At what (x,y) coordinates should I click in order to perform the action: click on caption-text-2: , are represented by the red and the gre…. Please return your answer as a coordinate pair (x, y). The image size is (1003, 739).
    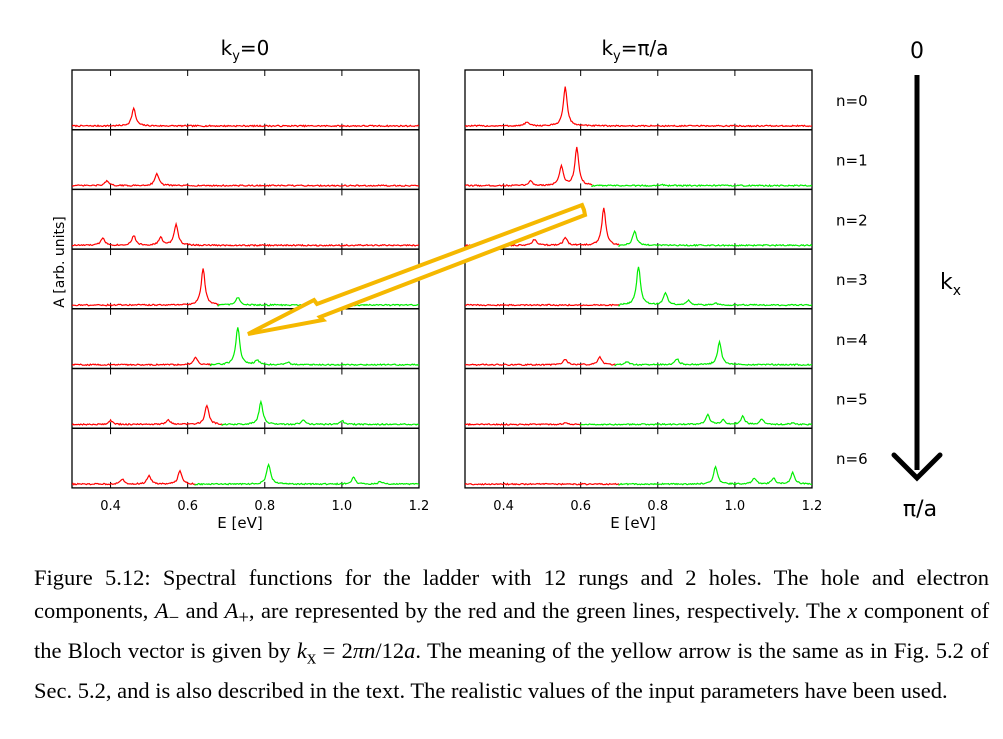
    Looking at the image, I should click on (544, 610).